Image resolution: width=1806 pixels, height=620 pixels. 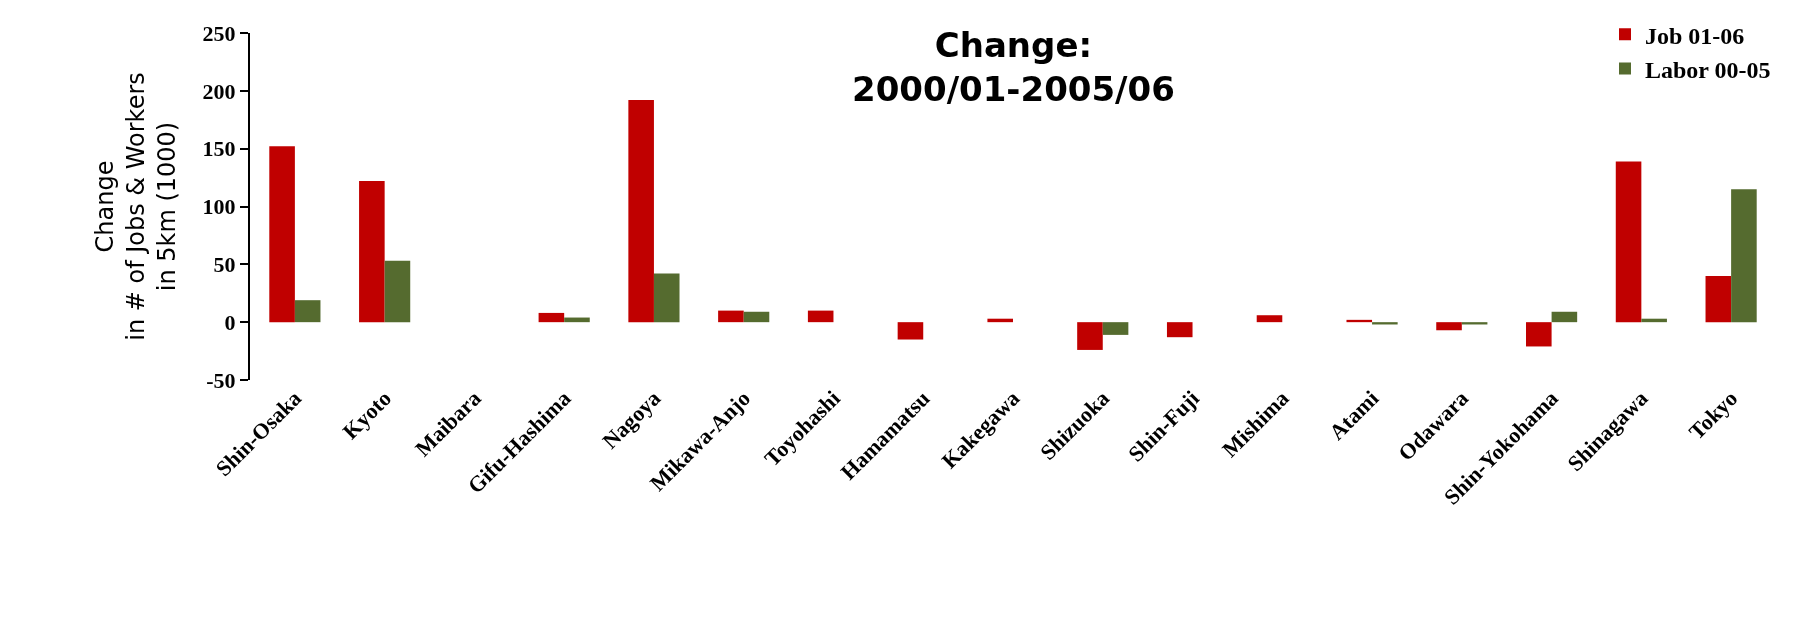 I want to click on text: Change: 2000/01-2005/06, so click(x=1013, y=67).